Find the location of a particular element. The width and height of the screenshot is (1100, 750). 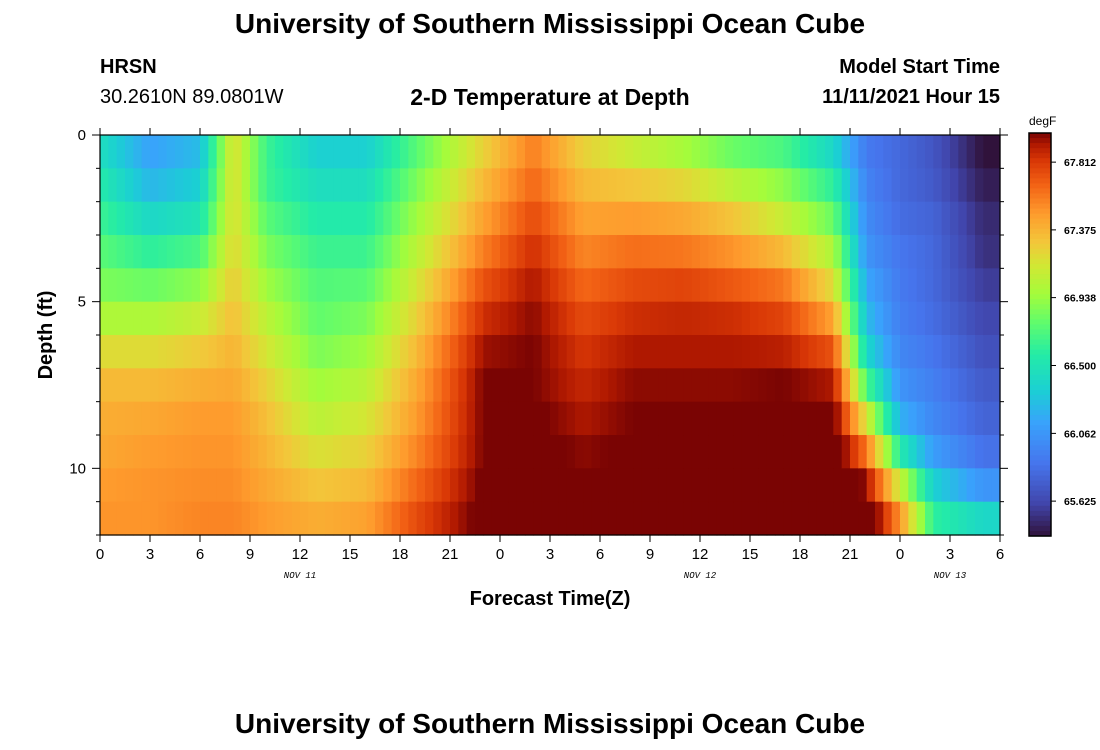

colorbar-tick-label: 66.938 is located at coordinates (1080, 299).